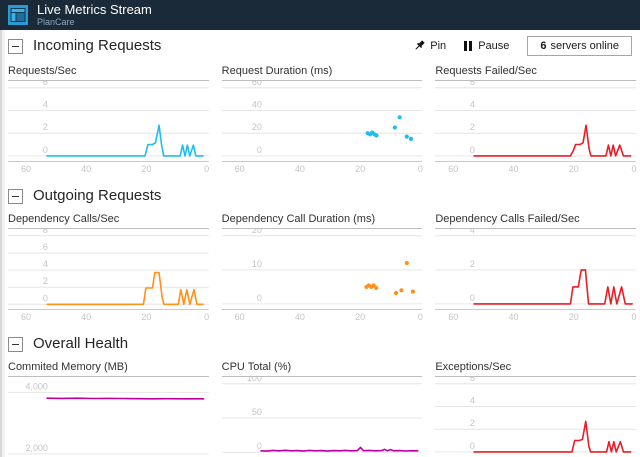 The image size is (640, 457). I want to click on page-title: Live Metrics Stream, so click(94, 9).